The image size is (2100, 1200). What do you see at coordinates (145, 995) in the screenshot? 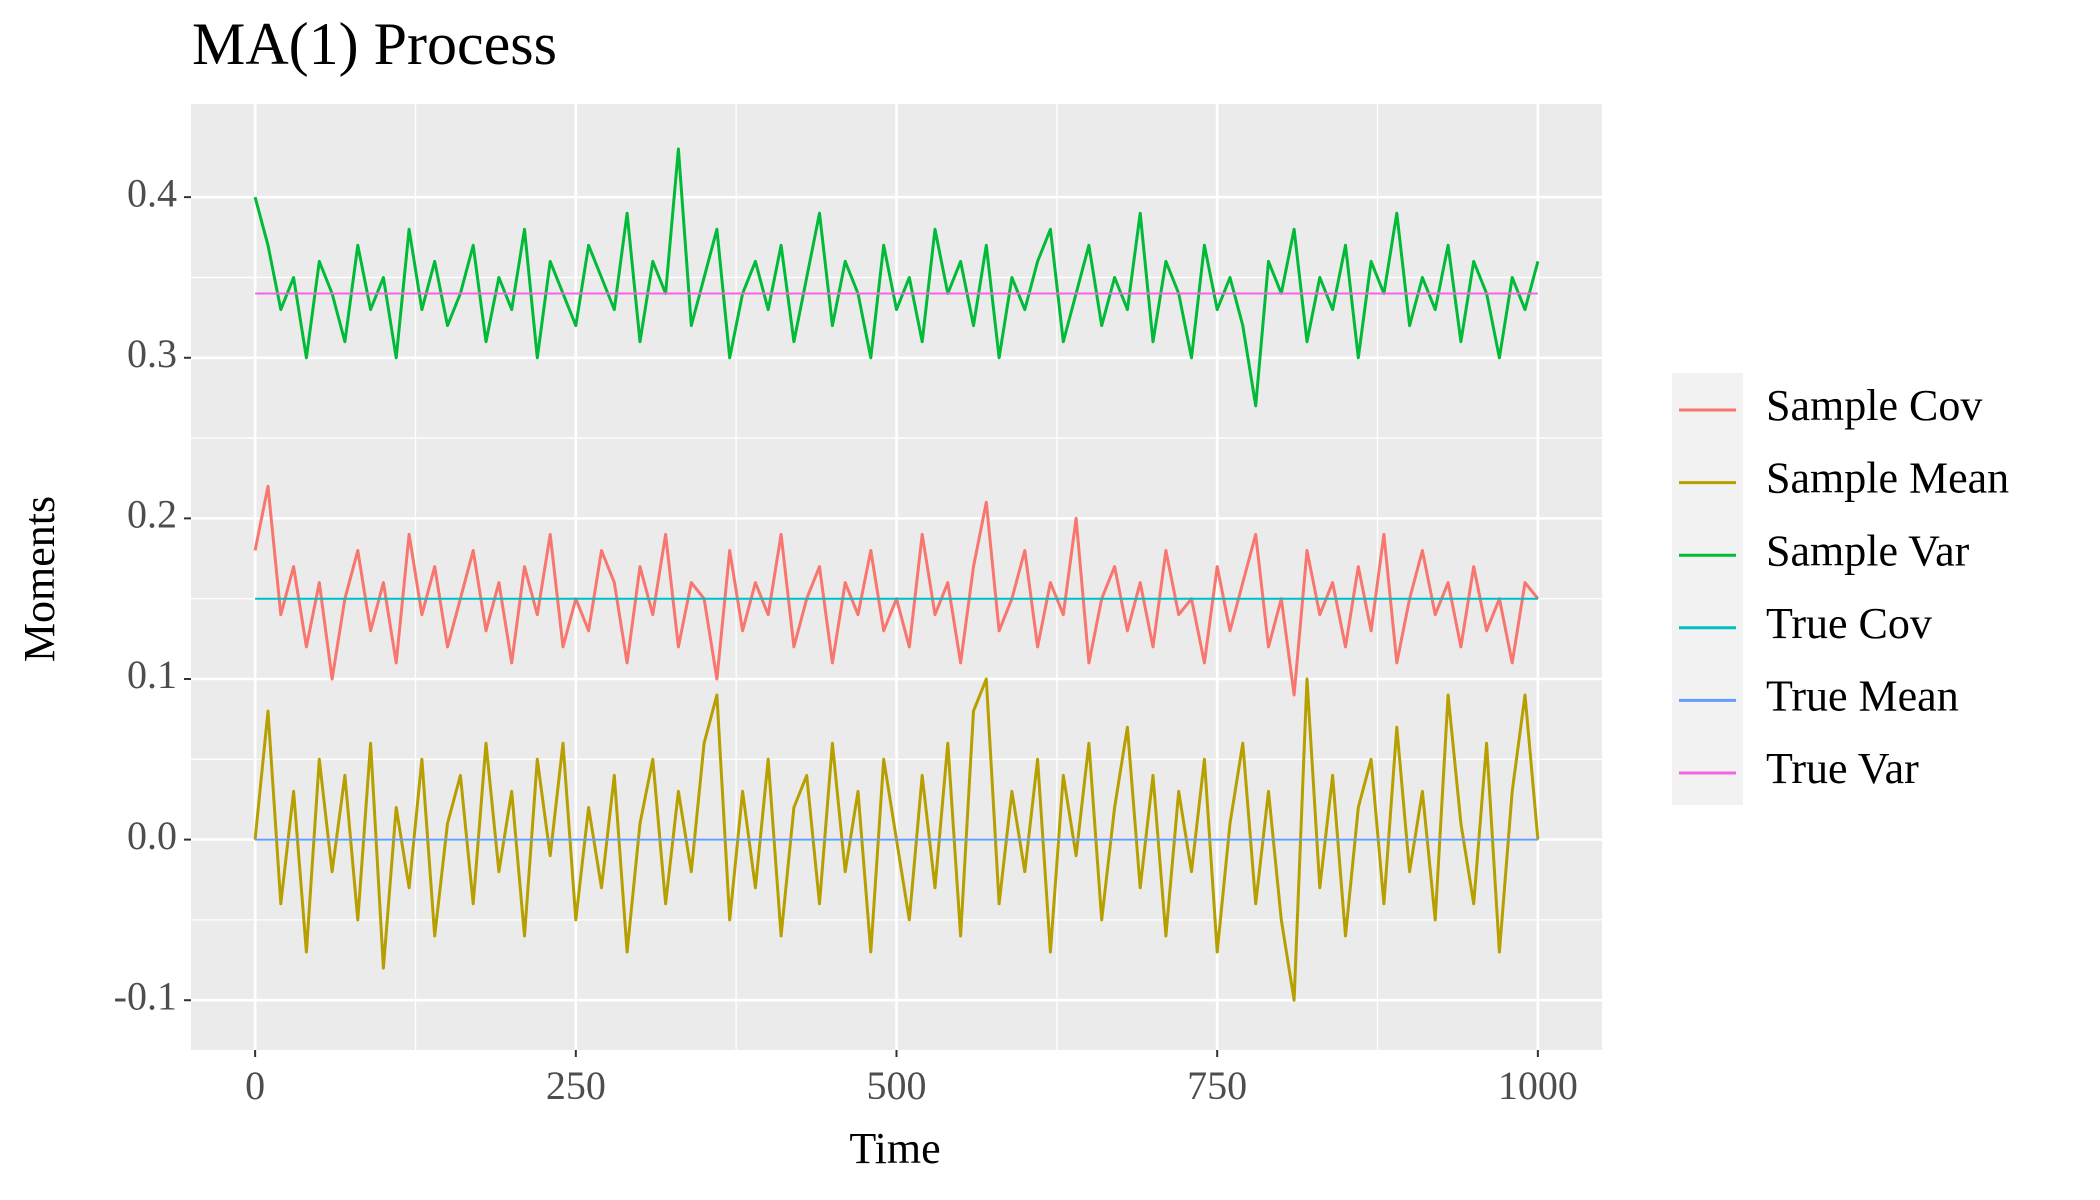
I see `y-tick-label: -0.1` at bounding box center [145, 995].